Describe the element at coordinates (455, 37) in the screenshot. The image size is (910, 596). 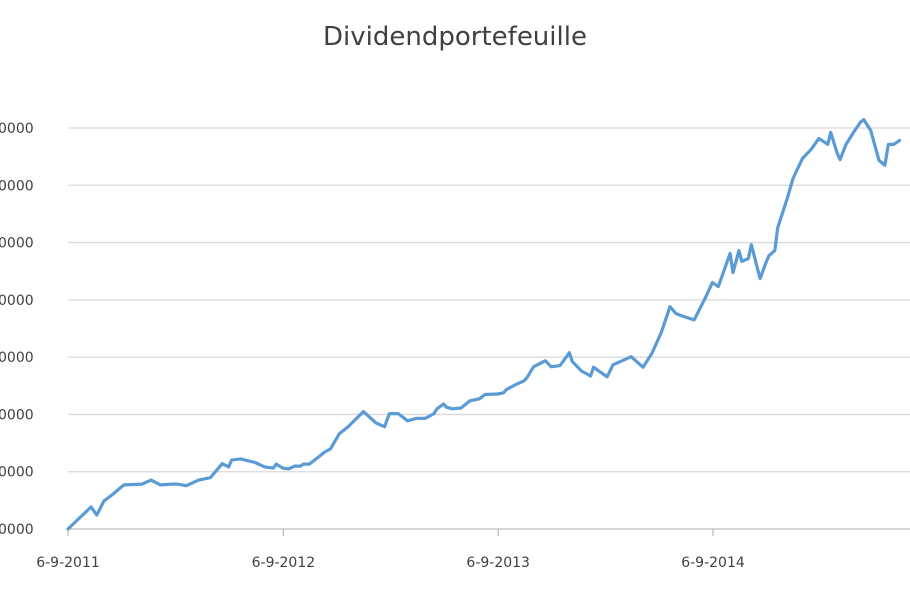
I see `chart-title: Dividendportefeuille` at that location.